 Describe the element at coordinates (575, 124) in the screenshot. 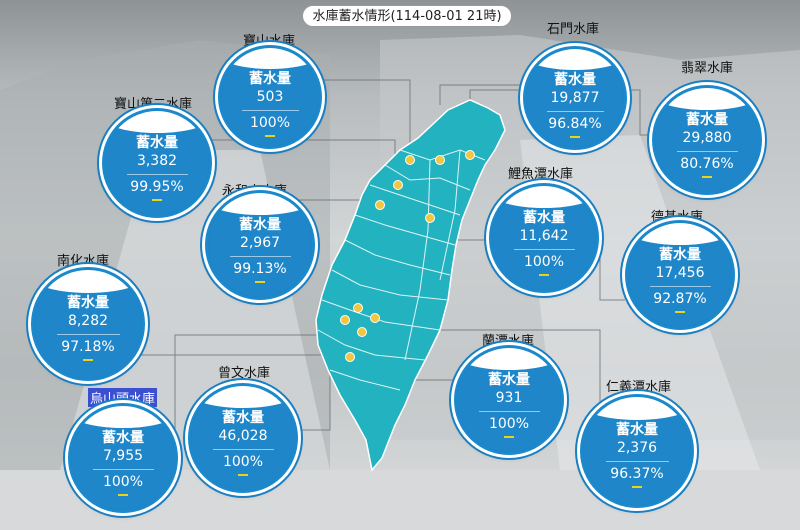

I see `storage-percent: 96.84%` at that location.